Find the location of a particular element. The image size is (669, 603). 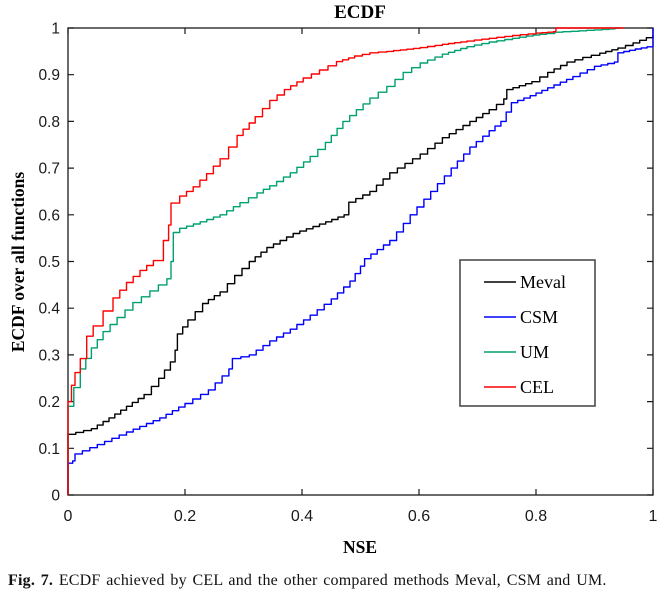

y-tick-label: 0.1 is located at coordinates (49, 449).